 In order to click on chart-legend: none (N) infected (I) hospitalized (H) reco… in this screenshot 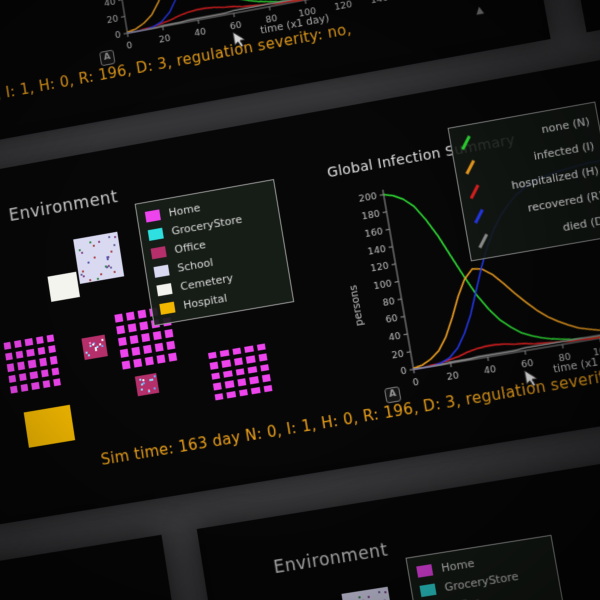, I will do `click(523, 181)`.